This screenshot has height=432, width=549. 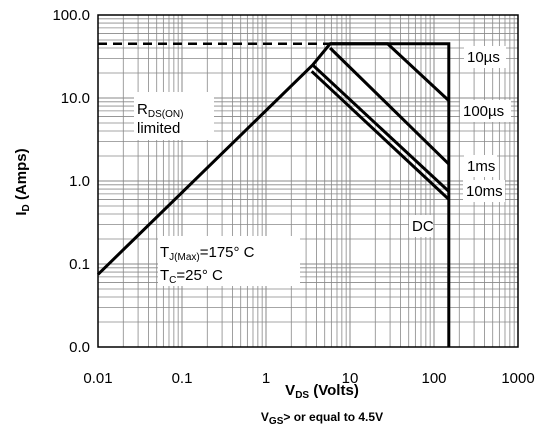 What do you see at coordinates (158, 128) in the screenshot?
I see `svg-text: limited` at bounding box center [158, 128].